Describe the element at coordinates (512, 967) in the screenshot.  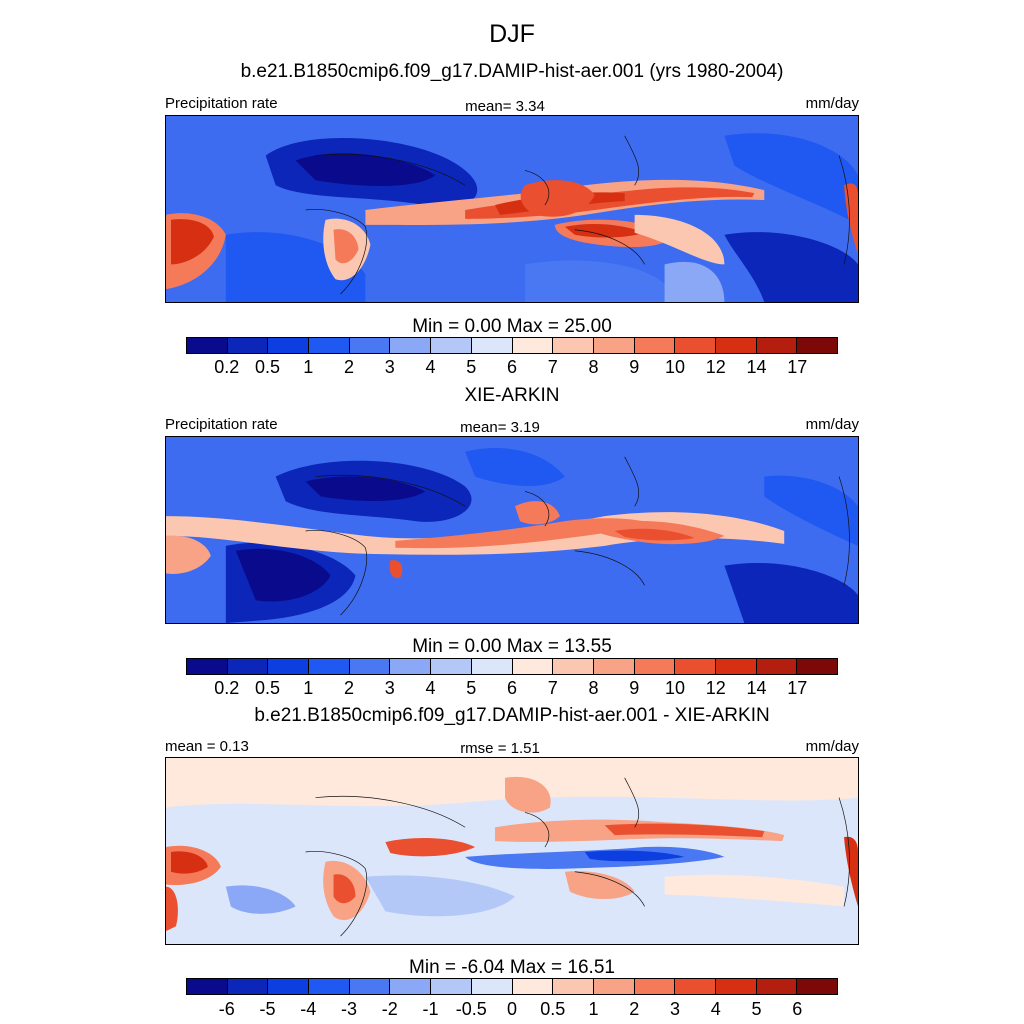
I see `panel-3-minmax: Min = -6.04 Max = 16.51` at that location.